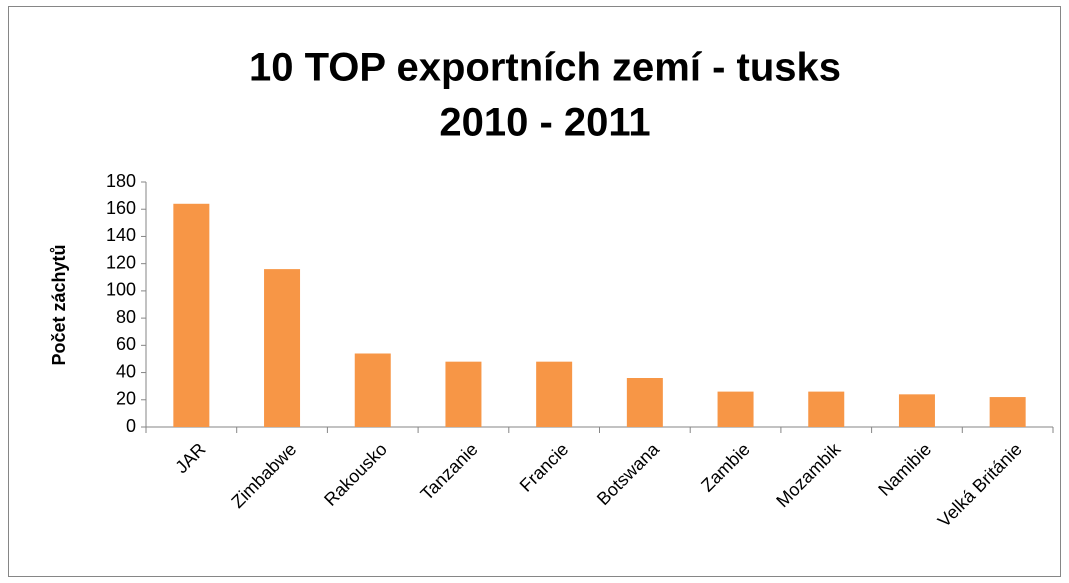  What do you see at coordinates (121, 262) in the screenshot?
I see `y-tick-label: 120` at bounding box center [121, 262].